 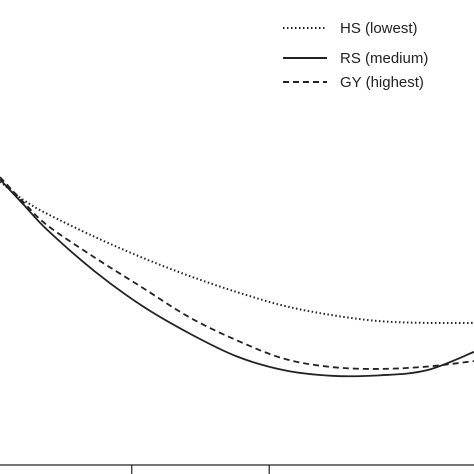 I want to click on legend: HS (lowest) RS (medium) GY (highest), so click(x=355, y=55).